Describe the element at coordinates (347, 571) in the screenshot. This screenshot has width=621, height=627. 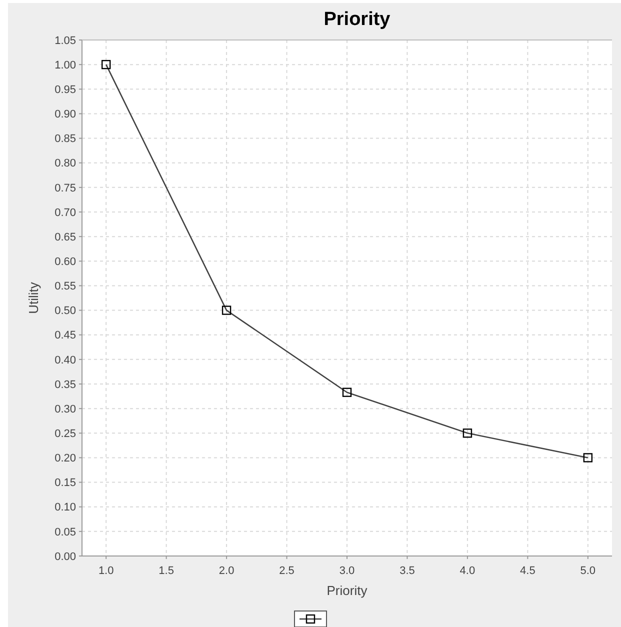
I see `x-tick-label: 3.0` at that location.